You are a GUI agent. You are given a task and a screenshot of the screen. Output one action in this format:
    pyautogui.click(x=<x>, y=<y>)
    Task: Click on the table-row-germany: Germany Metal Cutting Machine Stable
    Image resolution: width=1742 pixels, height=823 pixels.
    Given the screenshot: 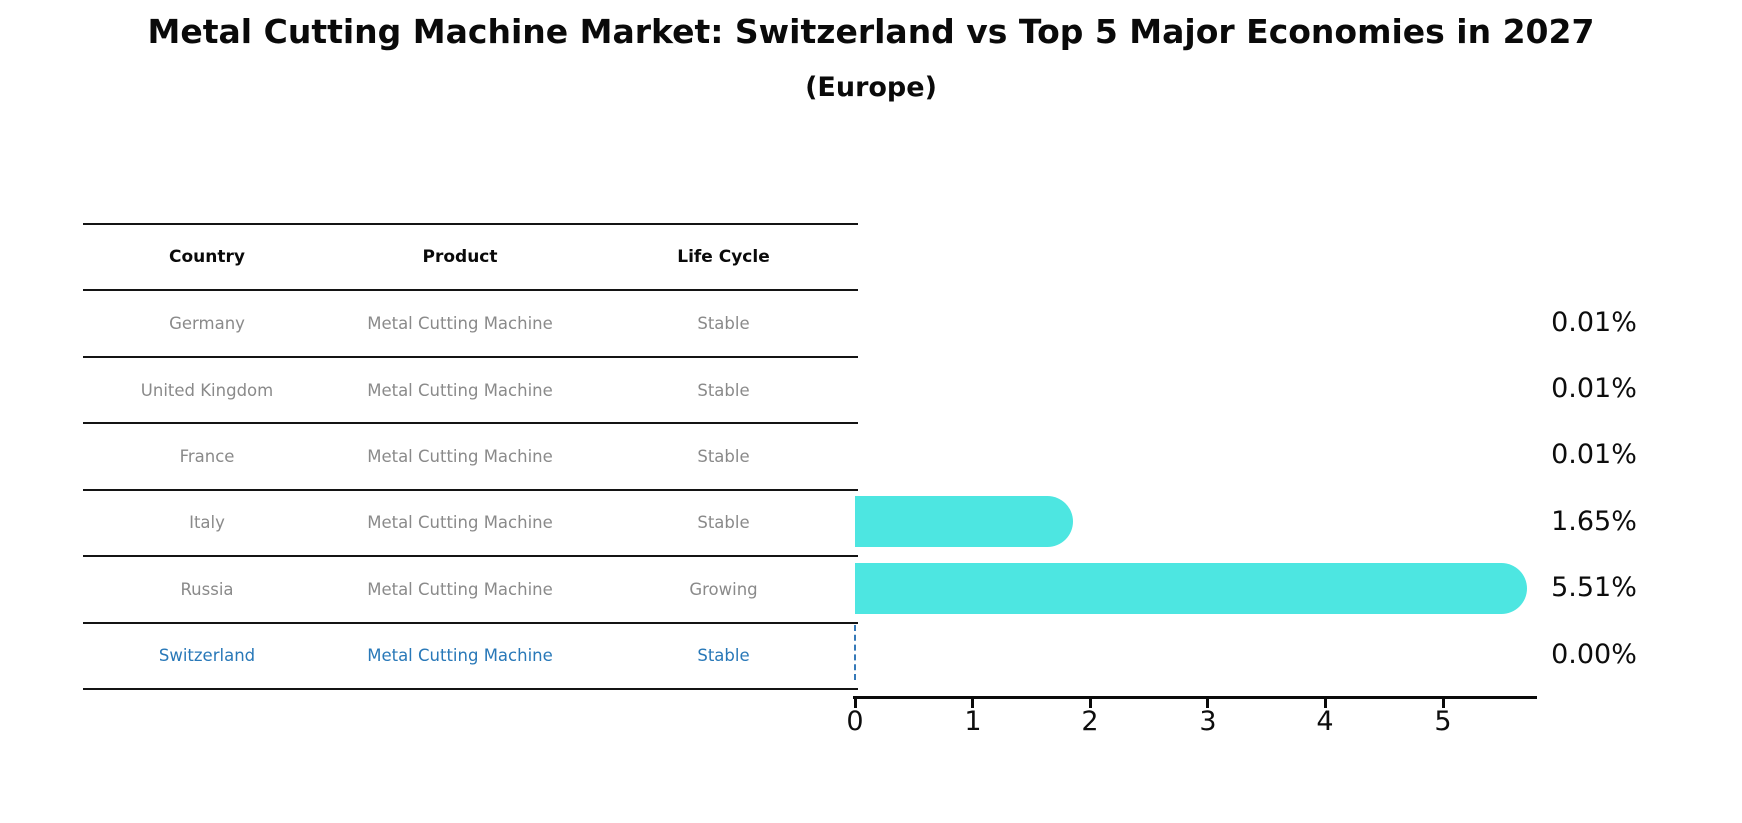 What is the action you would take?
    pyautogui.click(x=470, y=322)
    